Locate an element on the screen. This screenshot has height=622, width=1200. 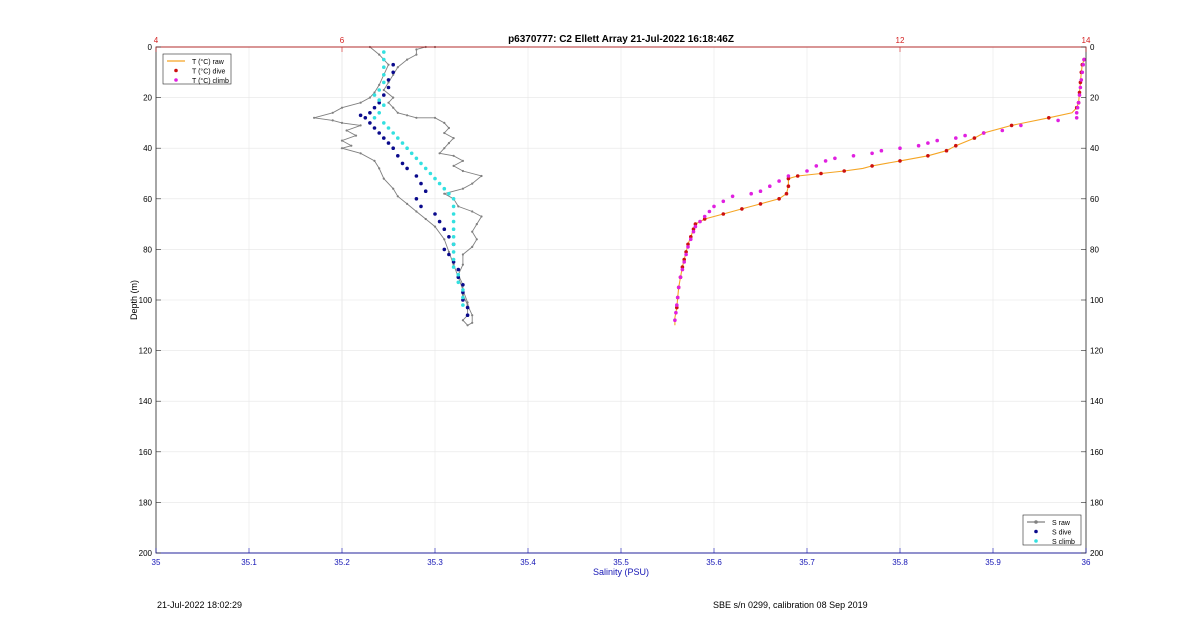
y-tick-label-left: 100 is located at coordinates (146, 300).